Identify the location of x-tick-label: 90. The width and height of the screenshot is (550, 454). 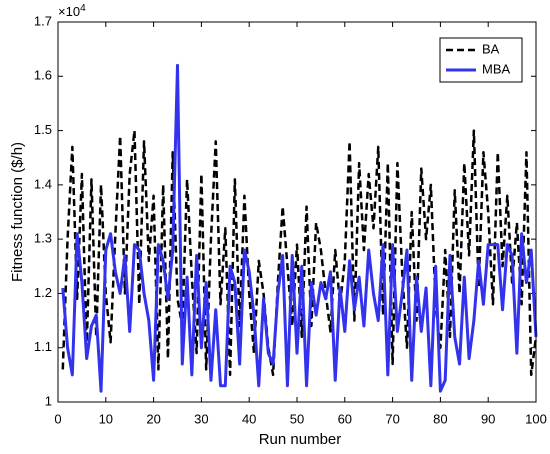
(488, 418).